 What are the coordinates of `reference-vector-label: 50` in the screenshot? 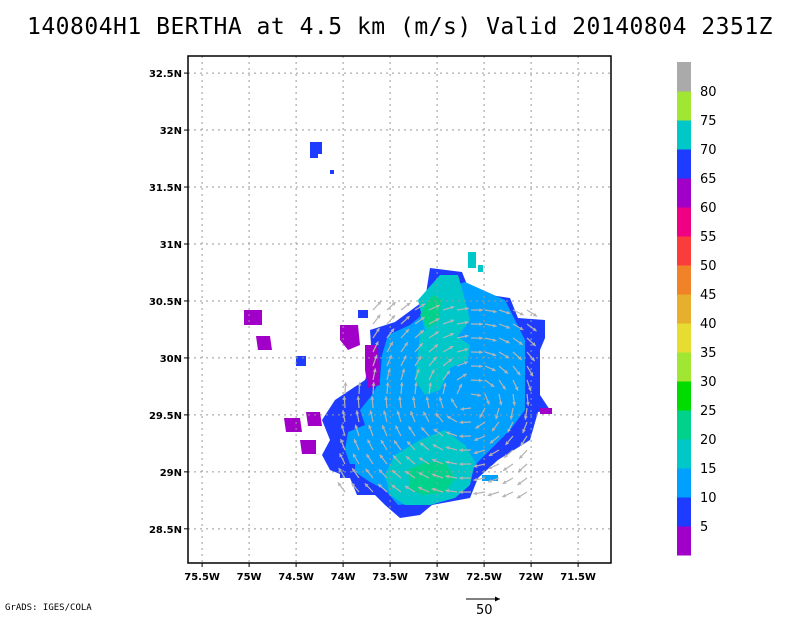 It's located at (484, 610).